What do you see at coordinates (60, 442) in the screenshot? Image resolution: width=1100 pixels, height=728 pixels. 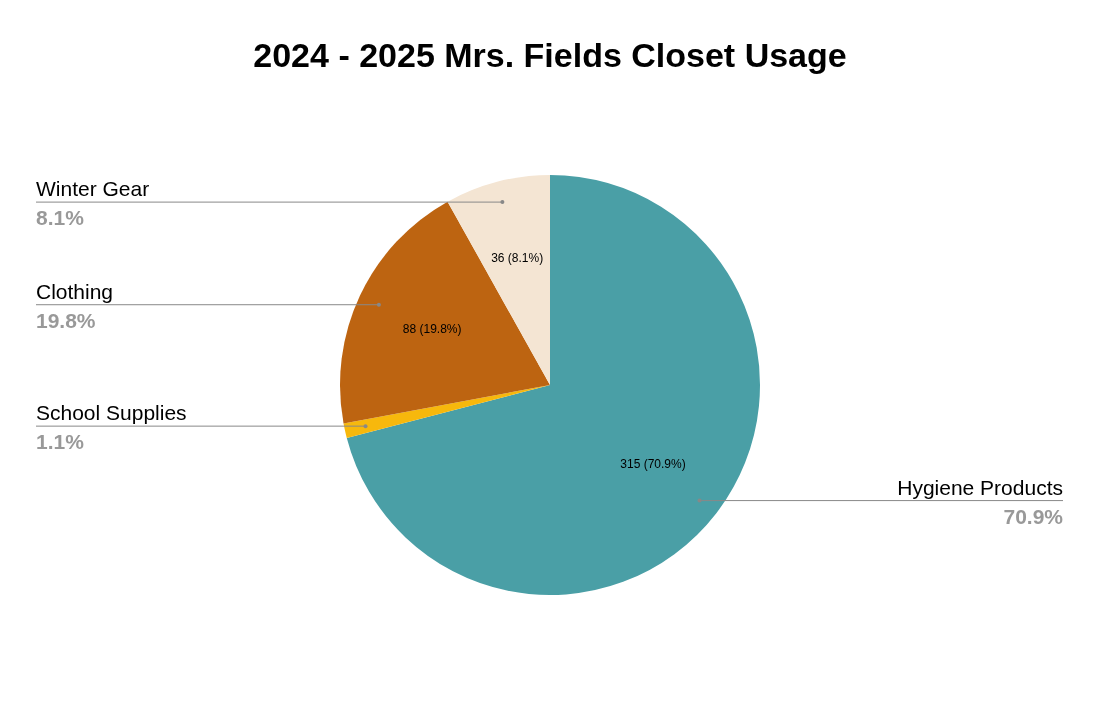 I see `text: 1.1%` at bounding box center [60, 442].